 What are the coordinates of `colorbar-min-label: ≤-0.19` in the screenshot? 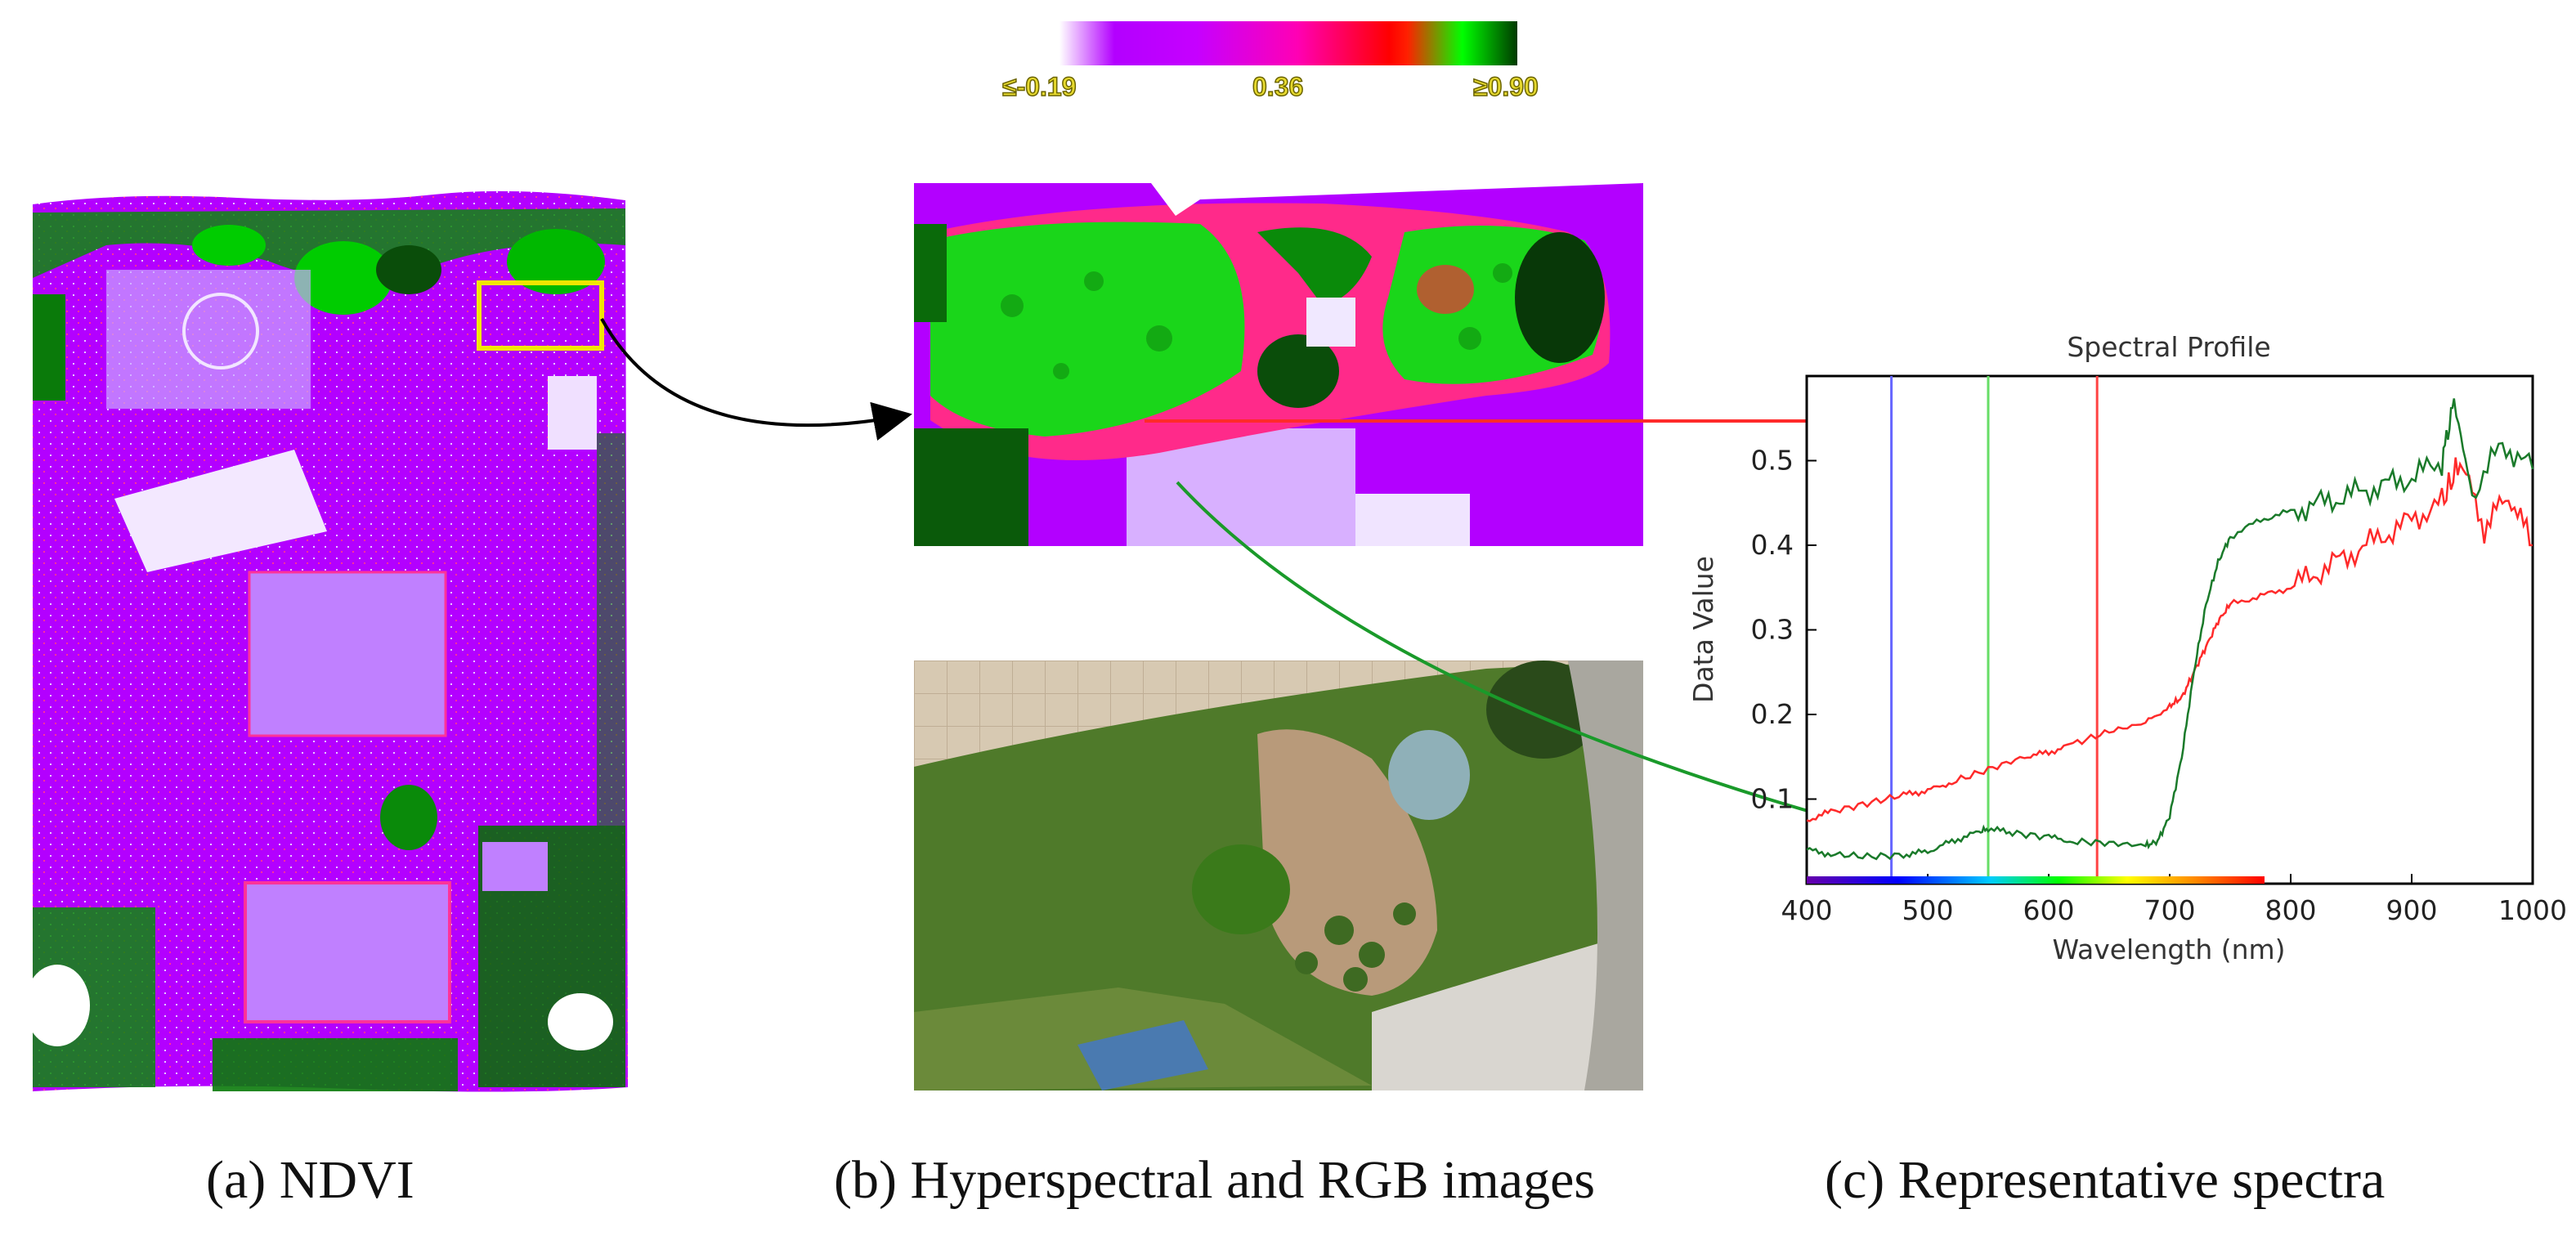 It's located at (1039, 86).